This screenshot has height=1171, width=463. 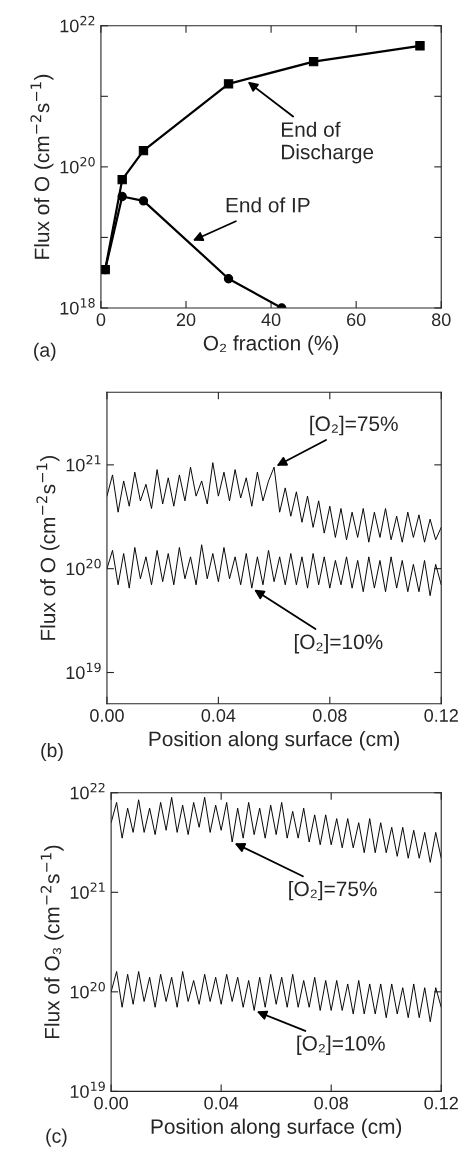 What do you see at coordinates (268, 205) in the screenshot?
I see `annotation: End of IP` at bounding box center [268, 205].